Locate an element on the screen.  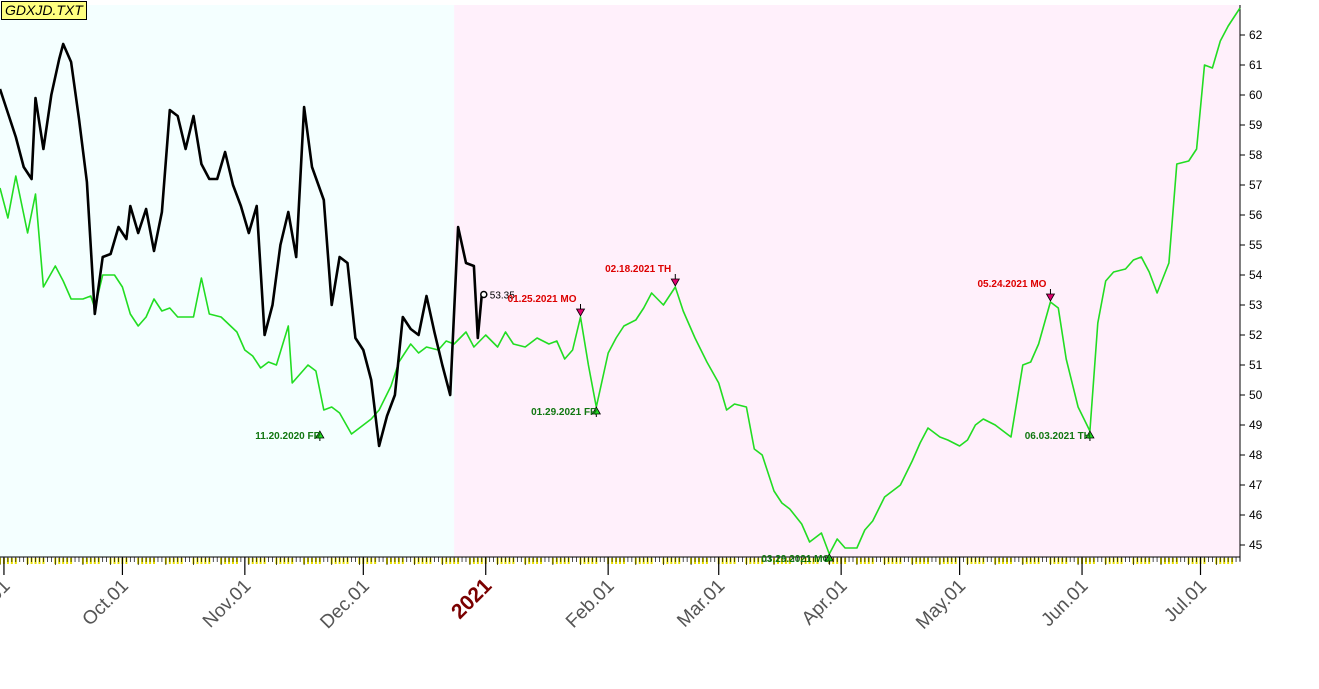
y-tick-label: 57 is located at coordinates (1256, 185).